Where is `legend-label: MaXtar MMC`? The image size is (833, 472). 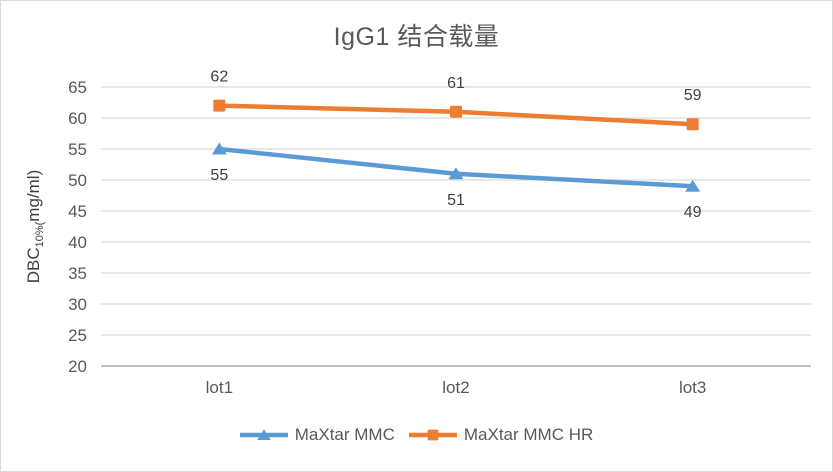 legend-label: MaXtar MMC is located at coordinates (344, 434).